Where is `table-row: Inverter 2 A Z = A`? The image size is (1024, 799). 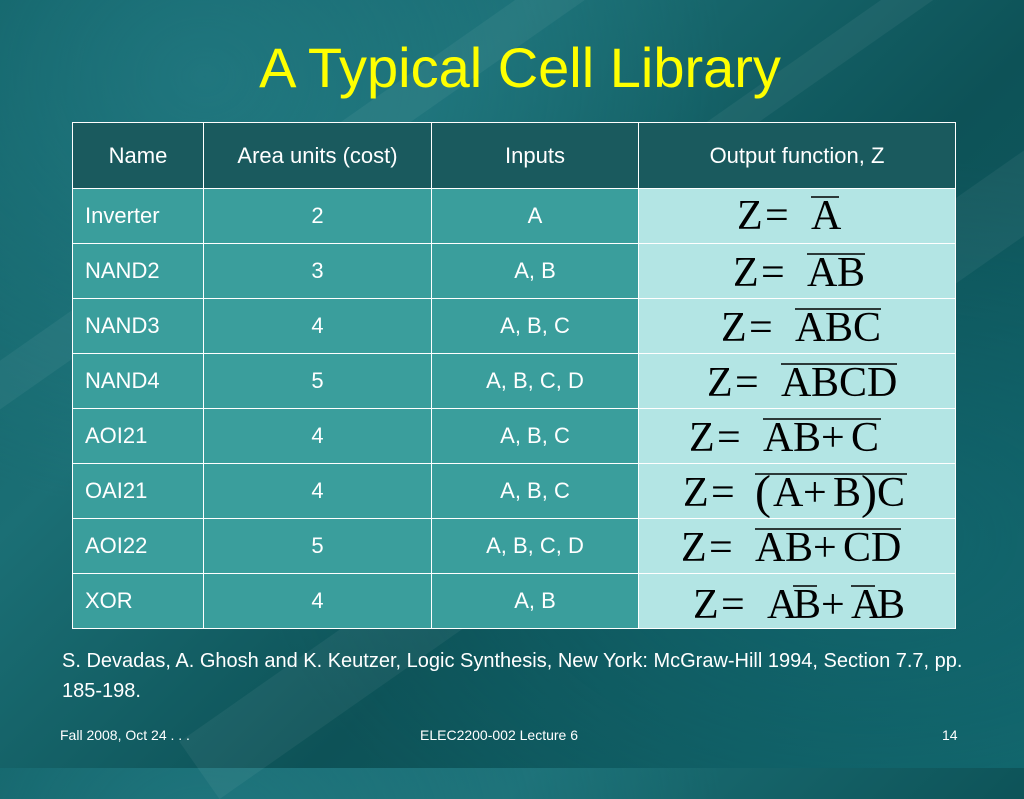 table-row: Inverter 2 A Z = A is located at coordinates (514, 216).